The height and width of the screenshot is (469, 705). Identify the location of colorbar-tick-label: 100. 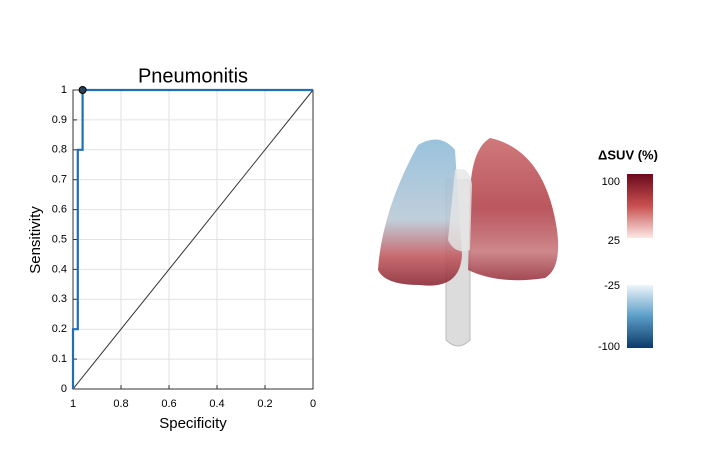
(611, 182).